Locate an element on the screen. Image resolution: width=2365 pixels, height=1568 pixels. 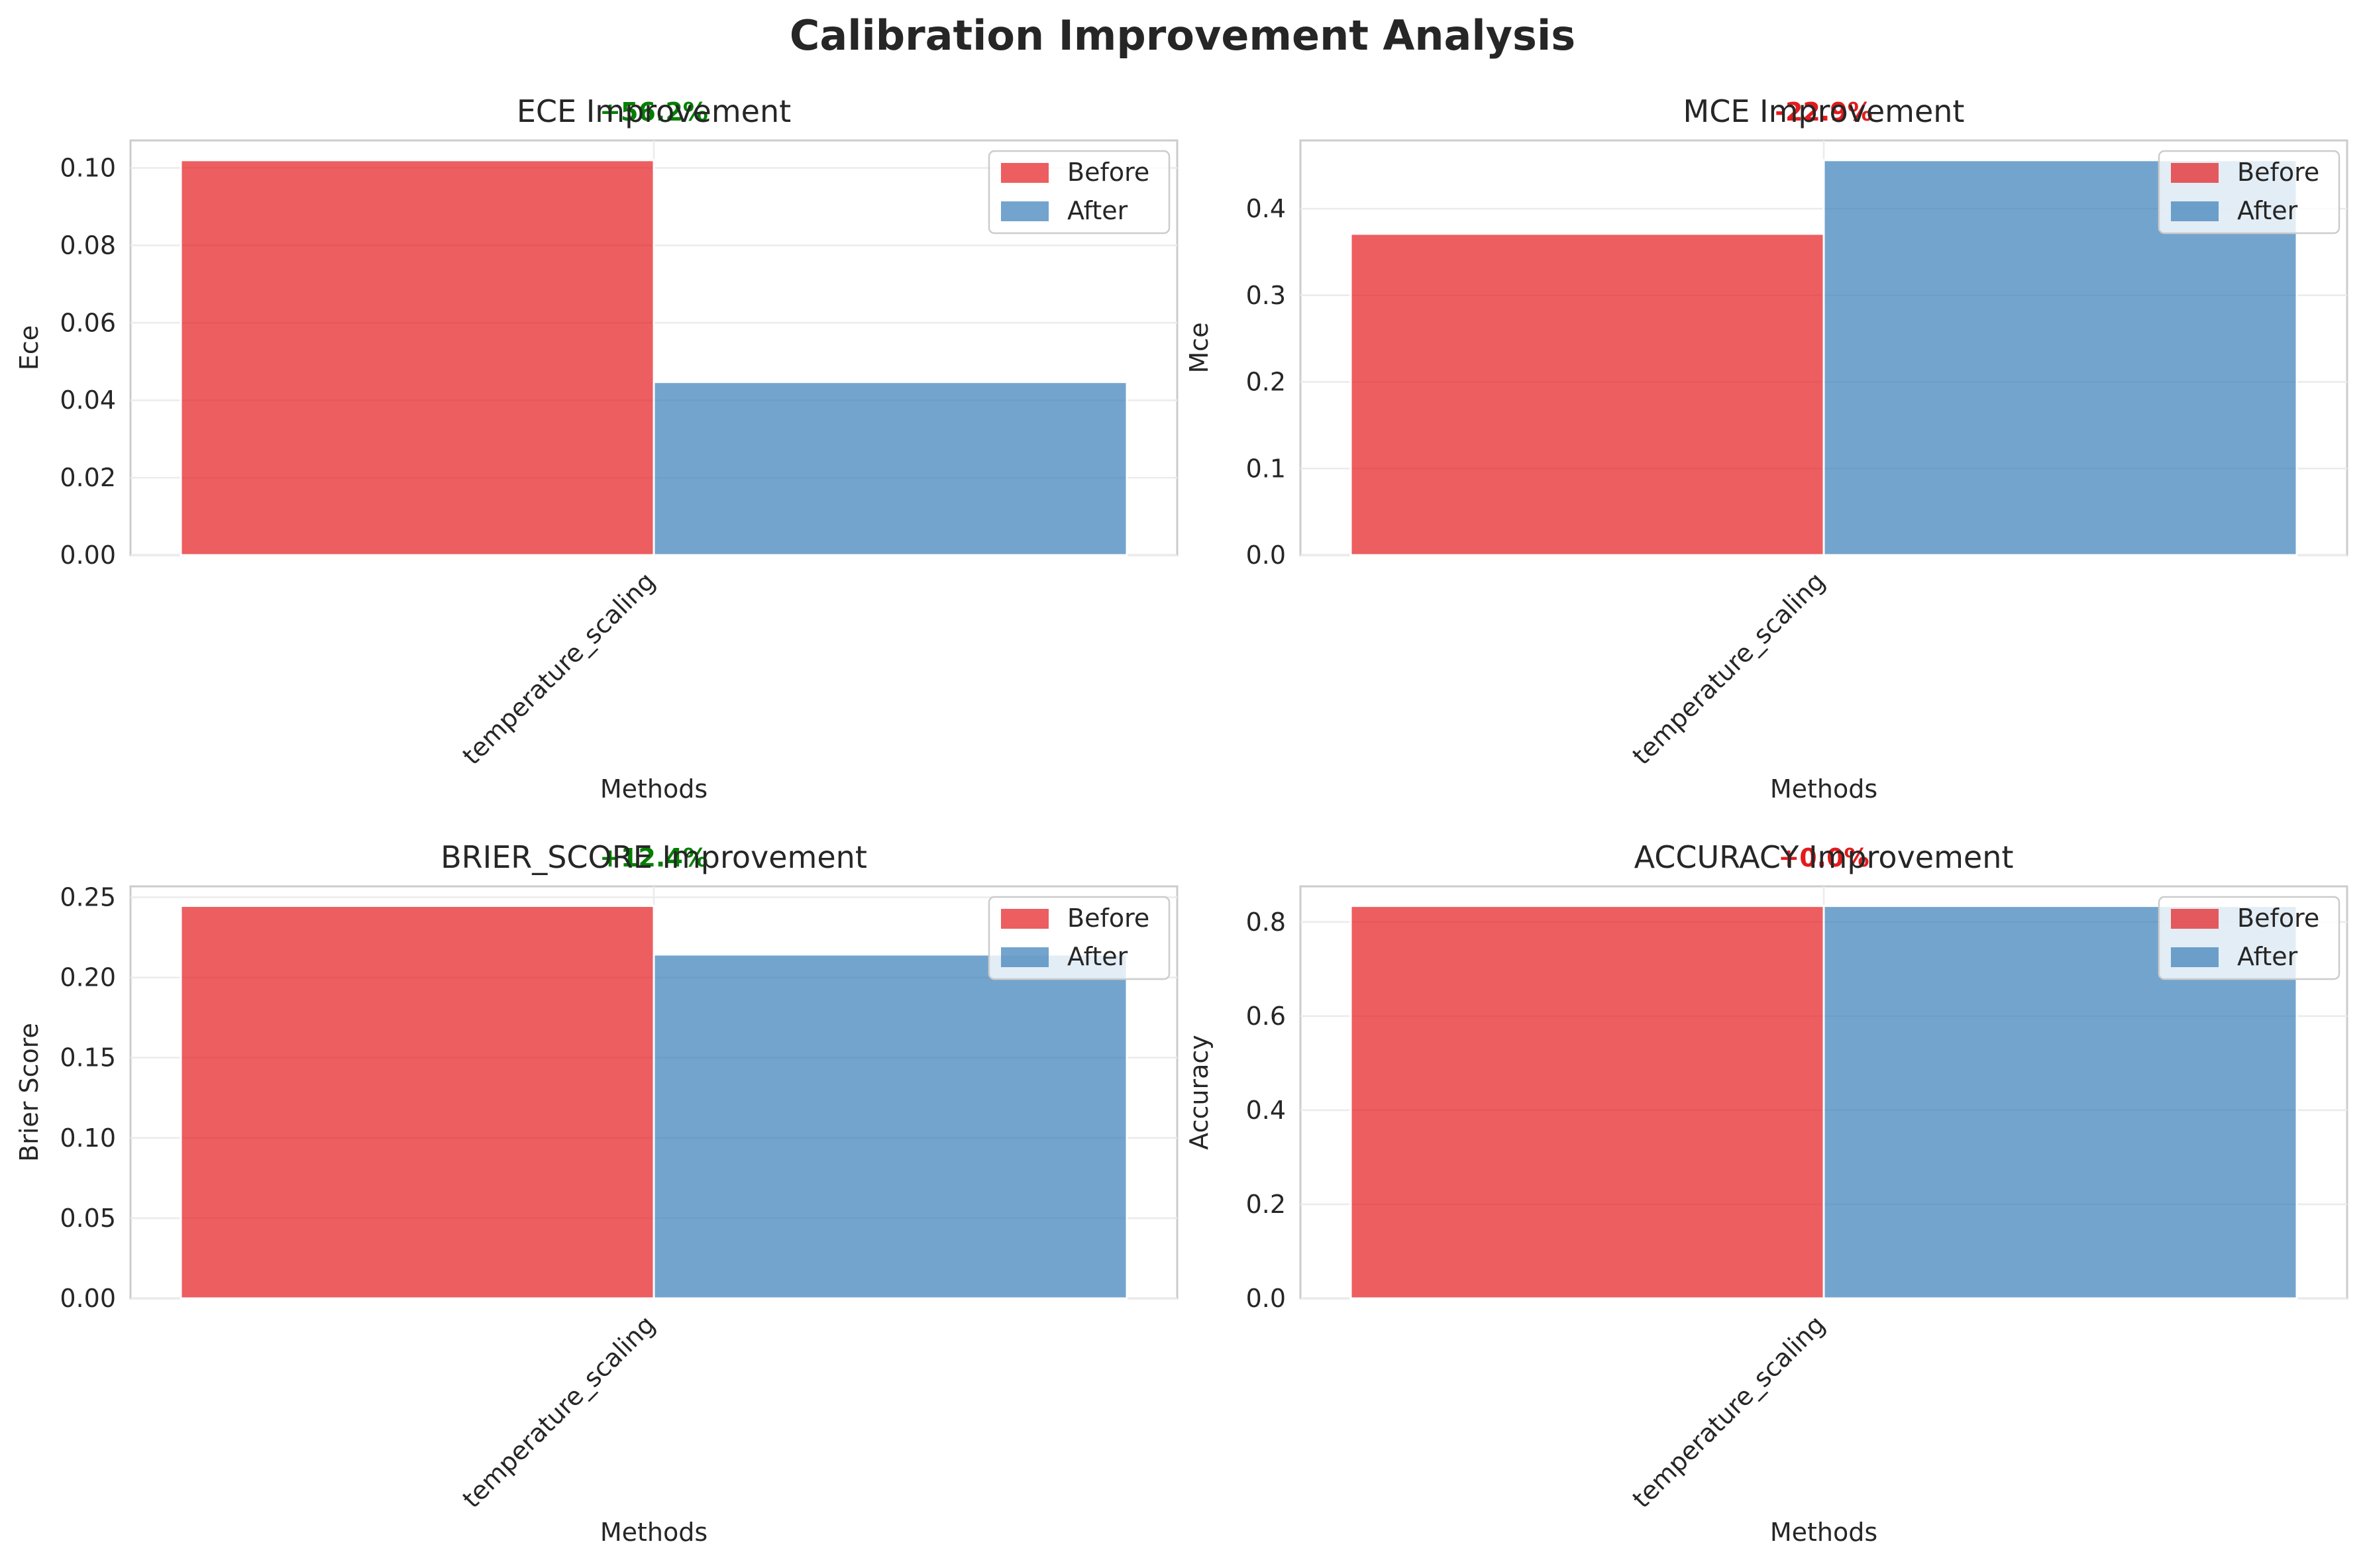
subplot-title: BRIER_SCORE Improvement is located at coordinates (654, 857).